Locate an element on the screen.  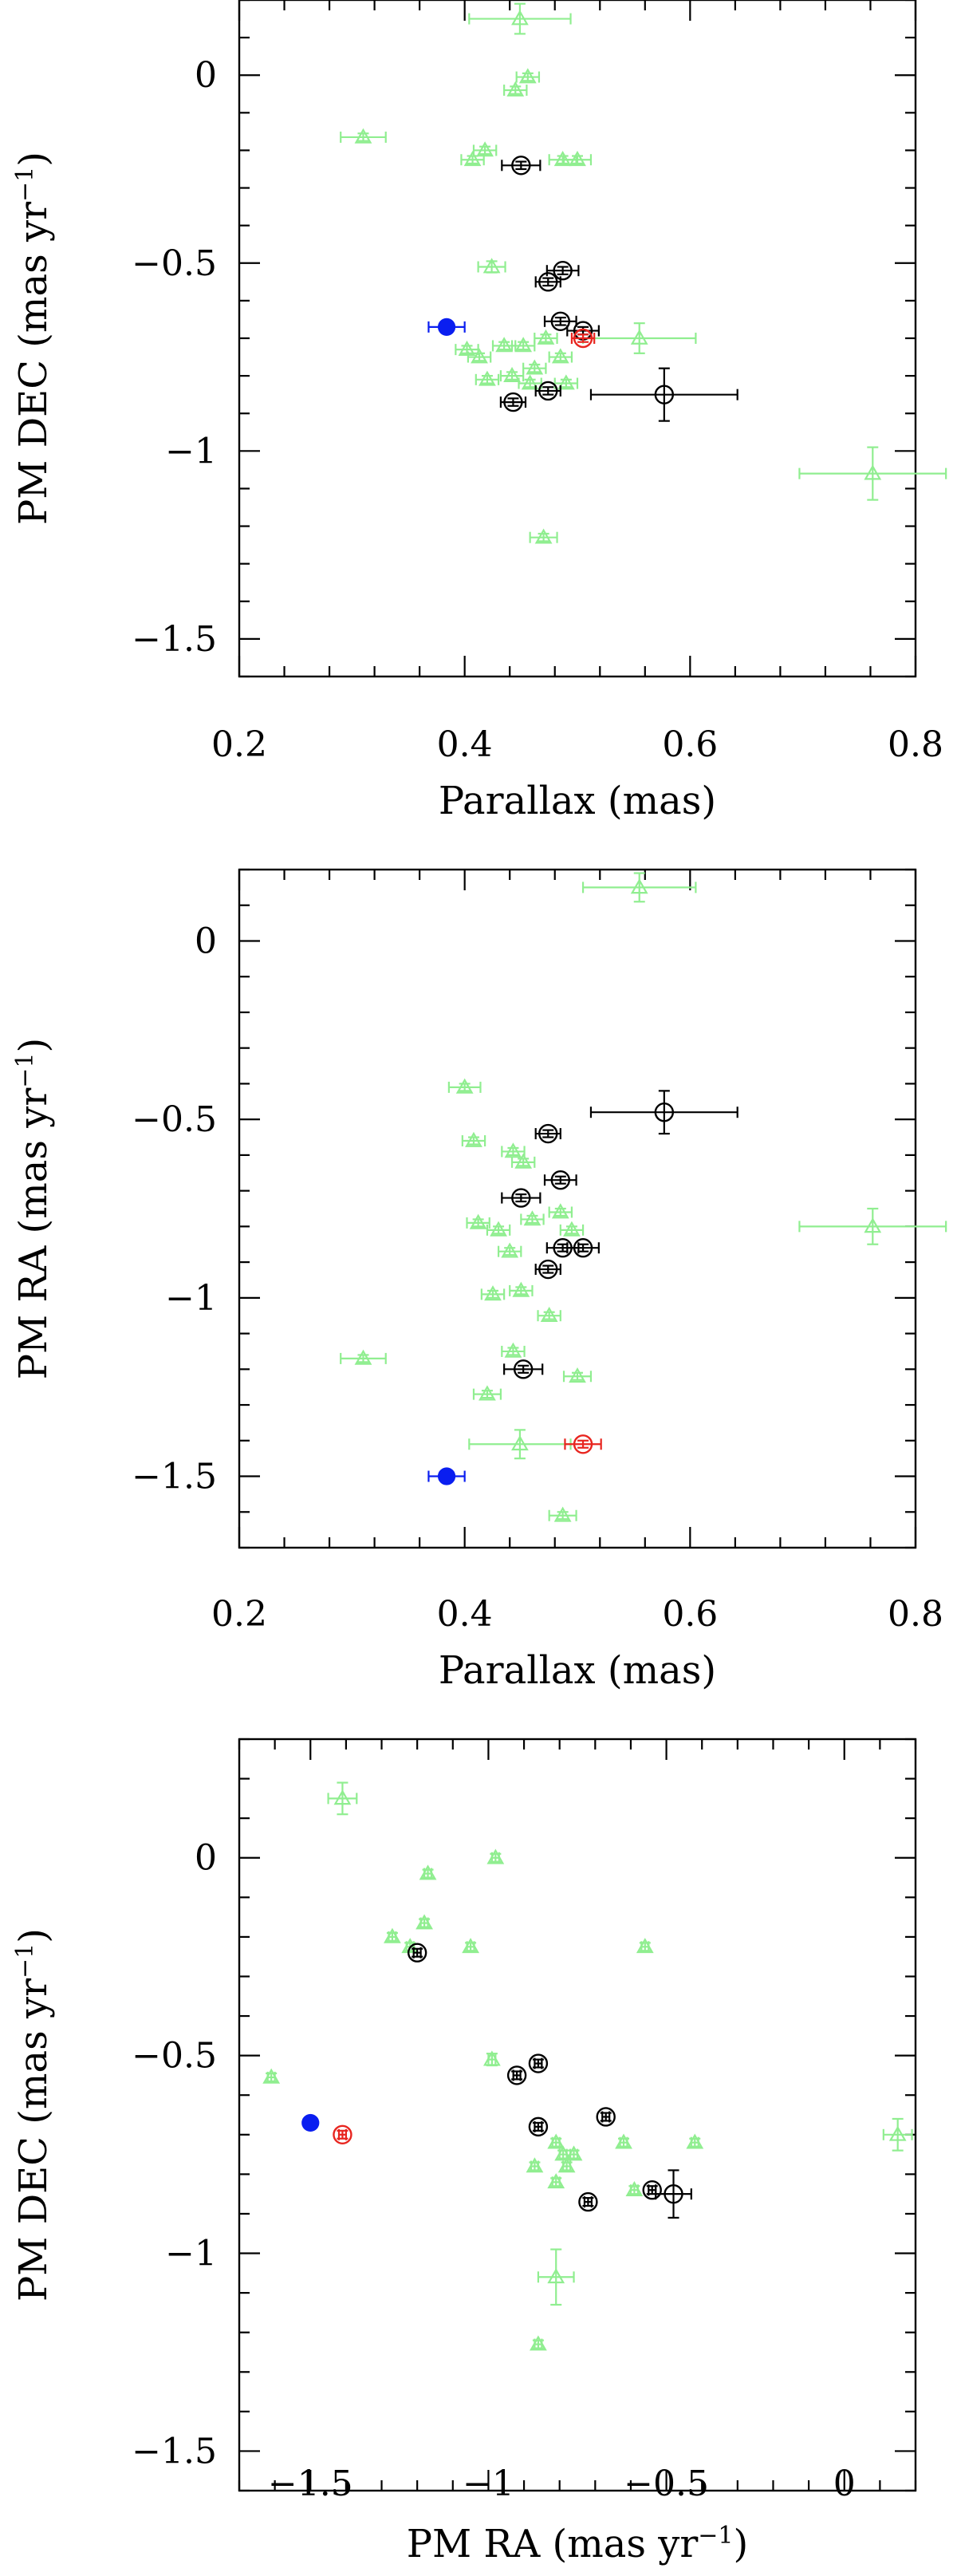
y-axis-label: PM DEC (mas yr−1) is located at coordinates (34, 2115).